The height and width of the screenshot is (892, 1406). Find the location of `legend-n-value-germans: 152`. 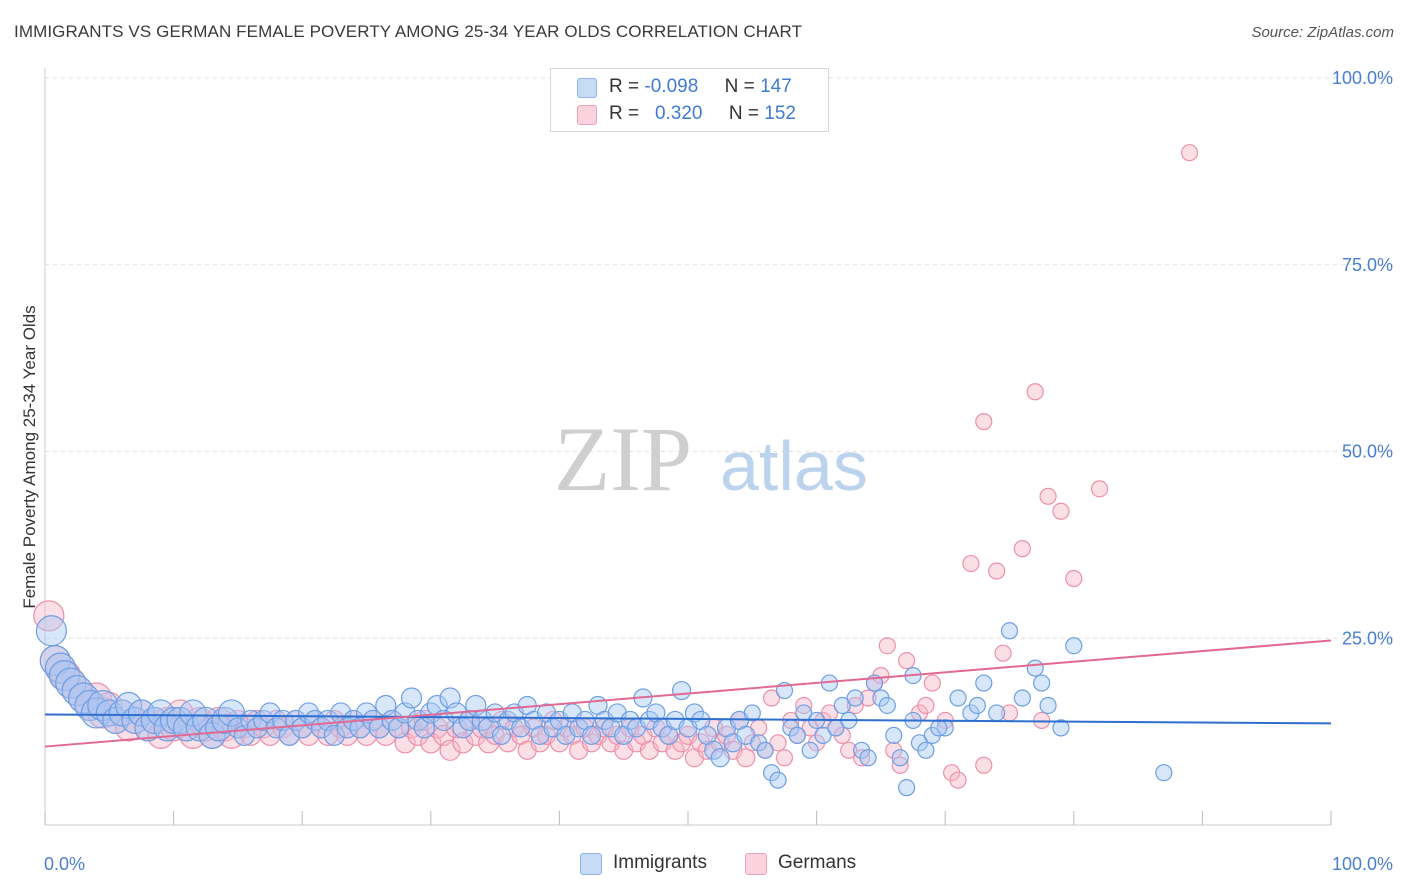

legend-n-value-germans: 152 is located at coordinates (780, 113).